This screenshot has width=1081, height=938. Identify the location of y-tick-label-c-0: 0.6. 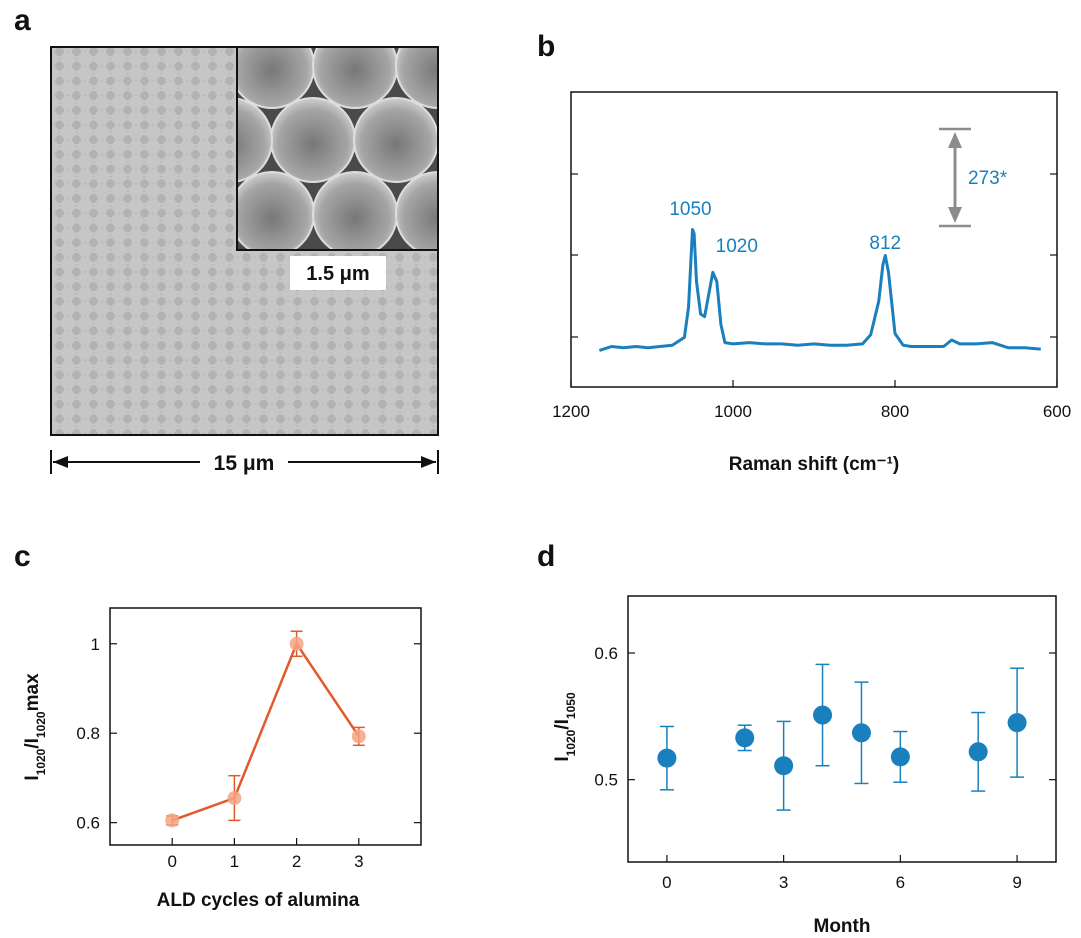
(88, 823).